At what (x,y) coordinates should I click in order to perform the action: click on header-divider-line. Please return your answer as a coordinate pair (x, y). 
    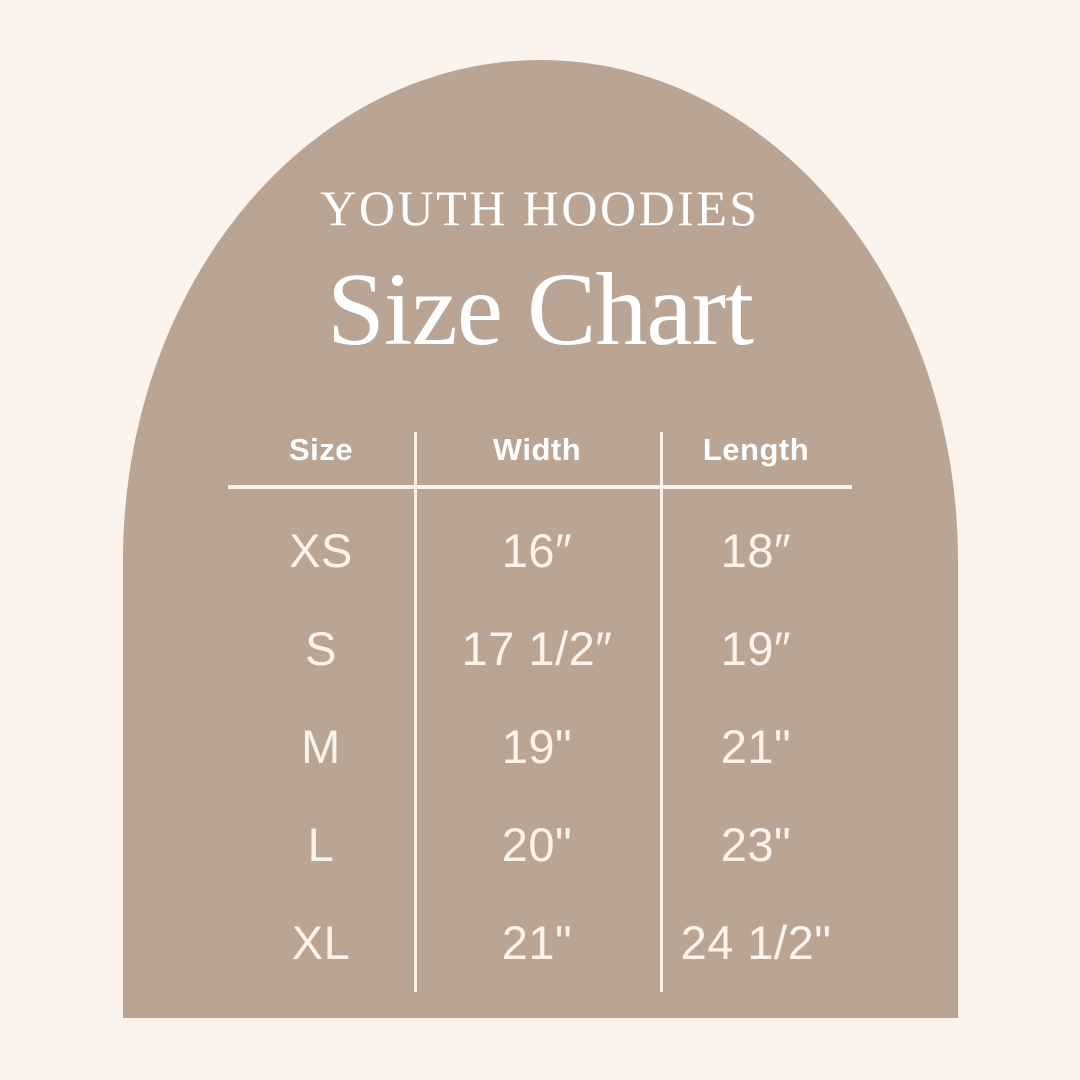
    Looking at the image, I should click on (540, 487).